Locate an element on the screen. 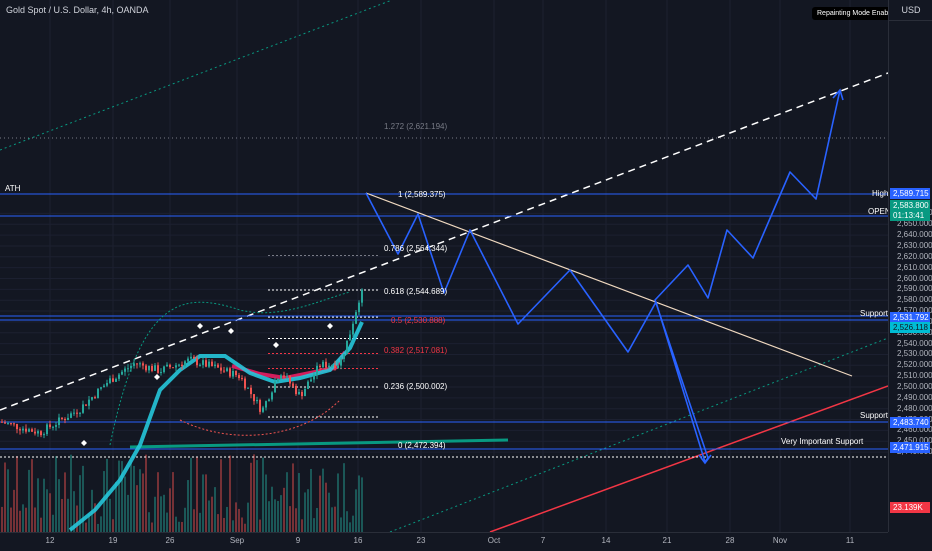 The height and width of the screenshot is (551, 932). price-tick-label: 2,620.000 is located at coordinates (914, 256).